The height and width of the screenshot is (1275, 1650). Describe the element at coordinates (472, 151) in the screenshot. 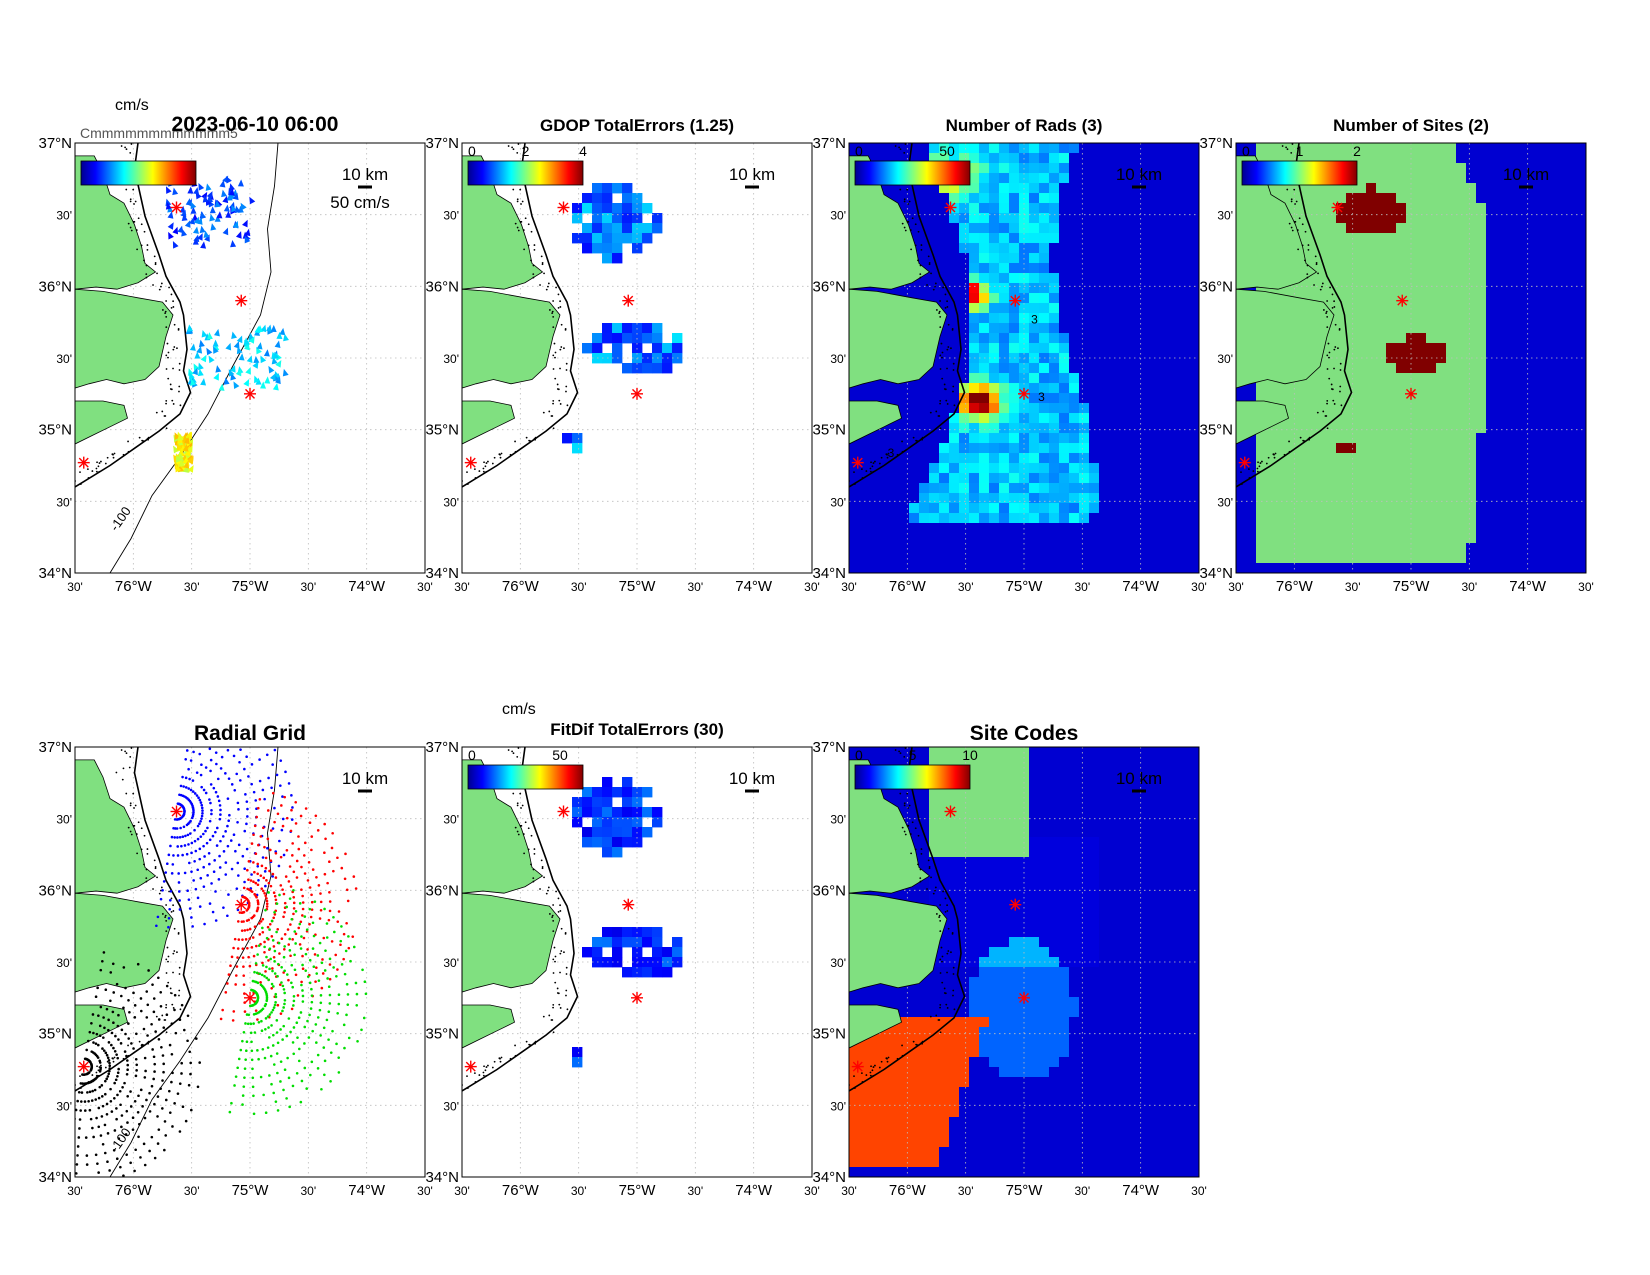

I see `panel-2-colorbar-tick: 0` at that location.